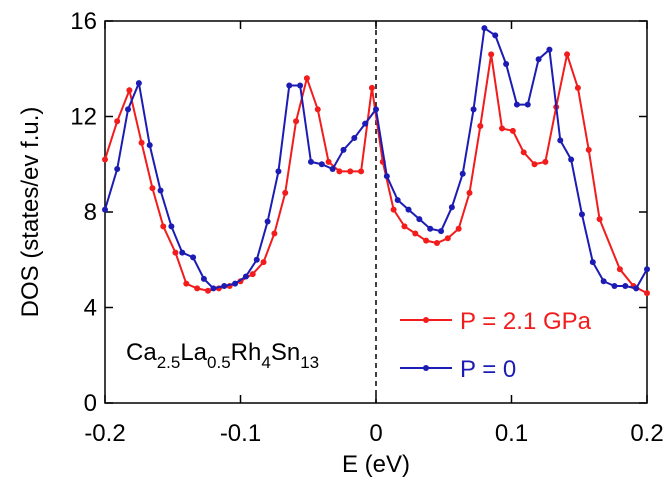 This screenshot has width=668, height=481. Describe the element at coordinates (376, 464) in the screenshot. I see `x-axis-label: E (eV)` at that location.